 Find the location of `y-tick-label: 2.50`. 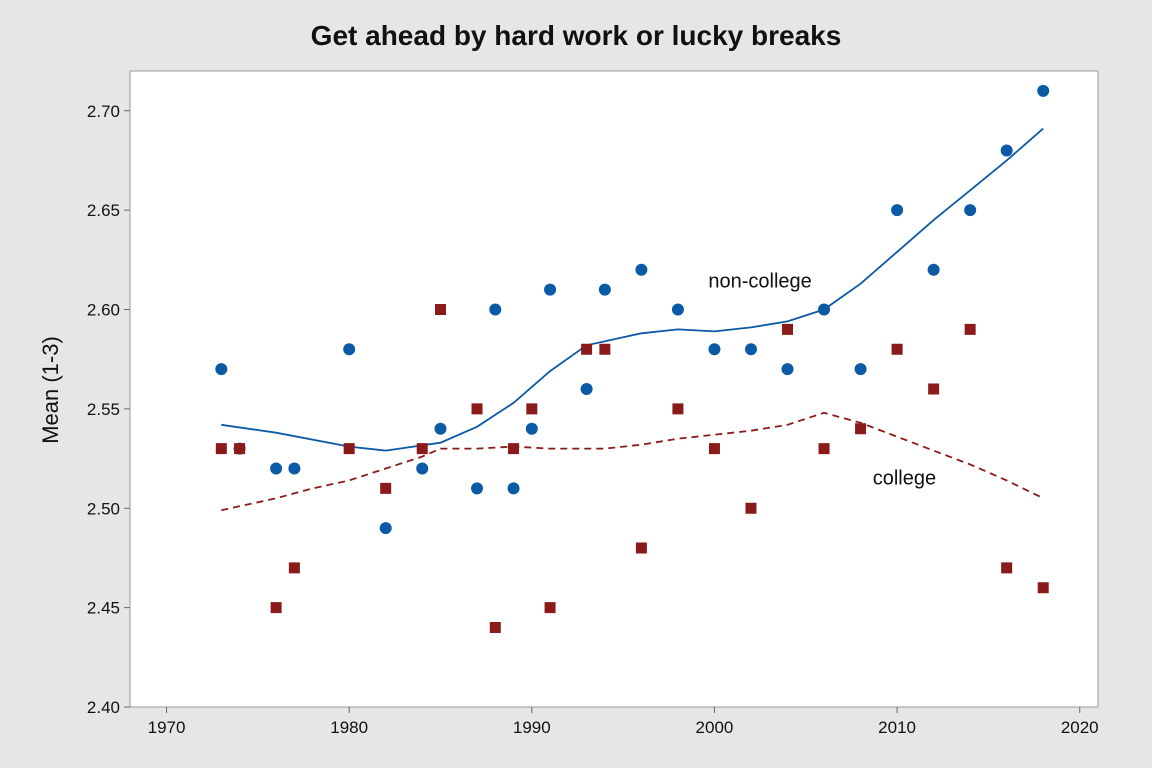

y-tick-label: 2.50 is located at coordinates (103, 508).